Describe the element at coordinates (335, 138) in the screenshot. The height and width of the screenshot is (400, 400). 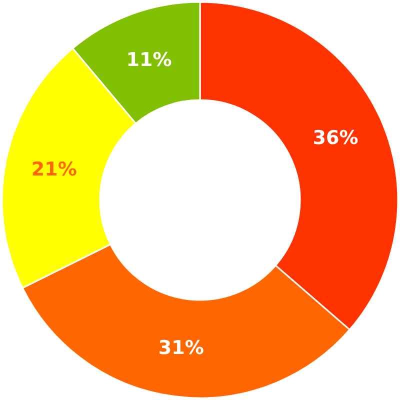
I see `data-label: 36%` at that location.